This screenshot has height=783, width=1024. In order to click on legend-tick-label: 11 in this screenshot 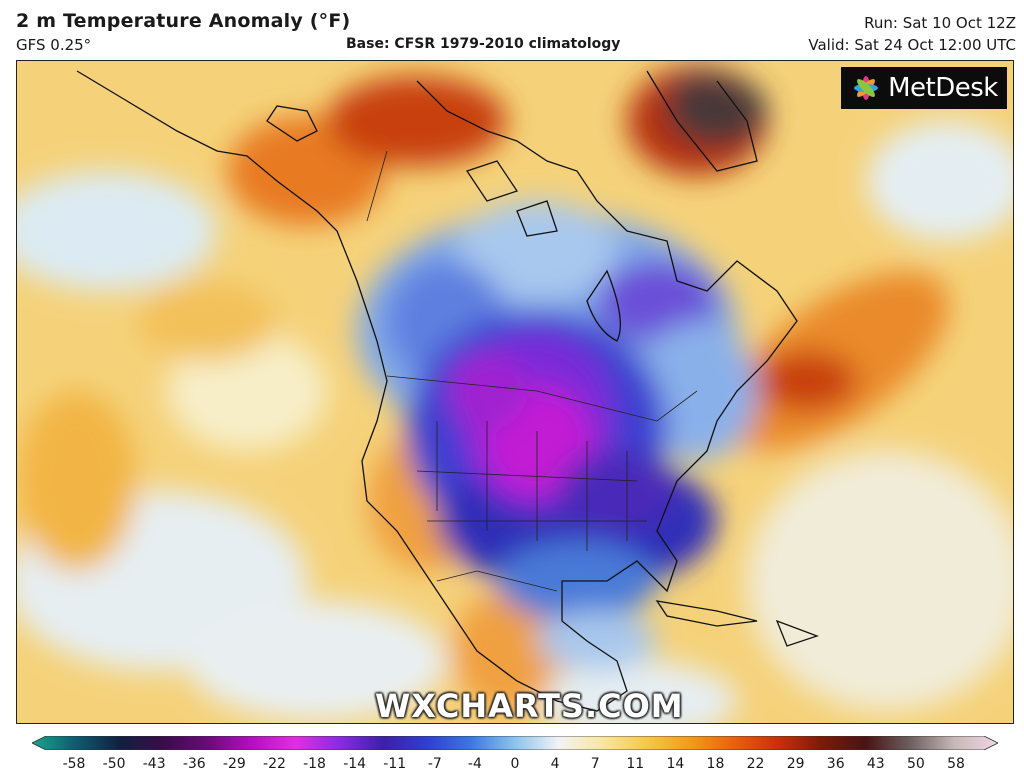, I will do `click(635, 764)`.